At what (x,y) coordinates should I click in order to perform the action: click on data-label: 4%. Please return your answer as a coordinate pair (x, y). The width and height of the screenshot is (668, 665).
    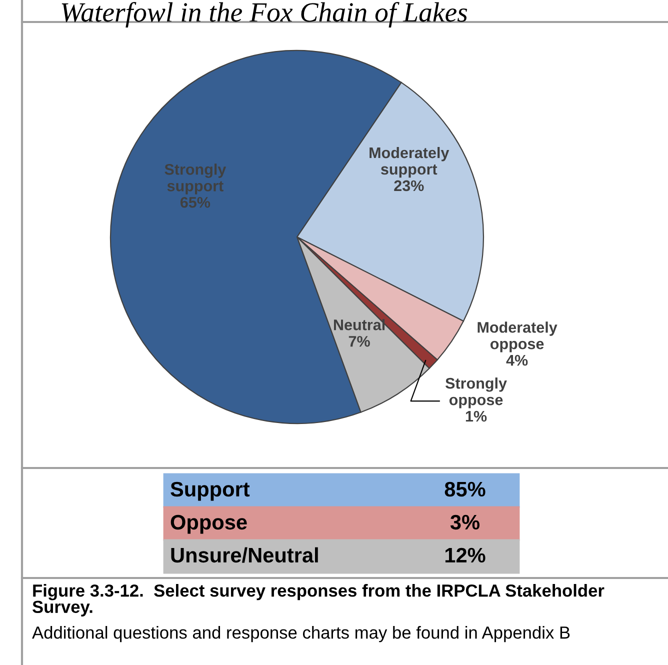
    Looking at the image, I should click on (517, 360).